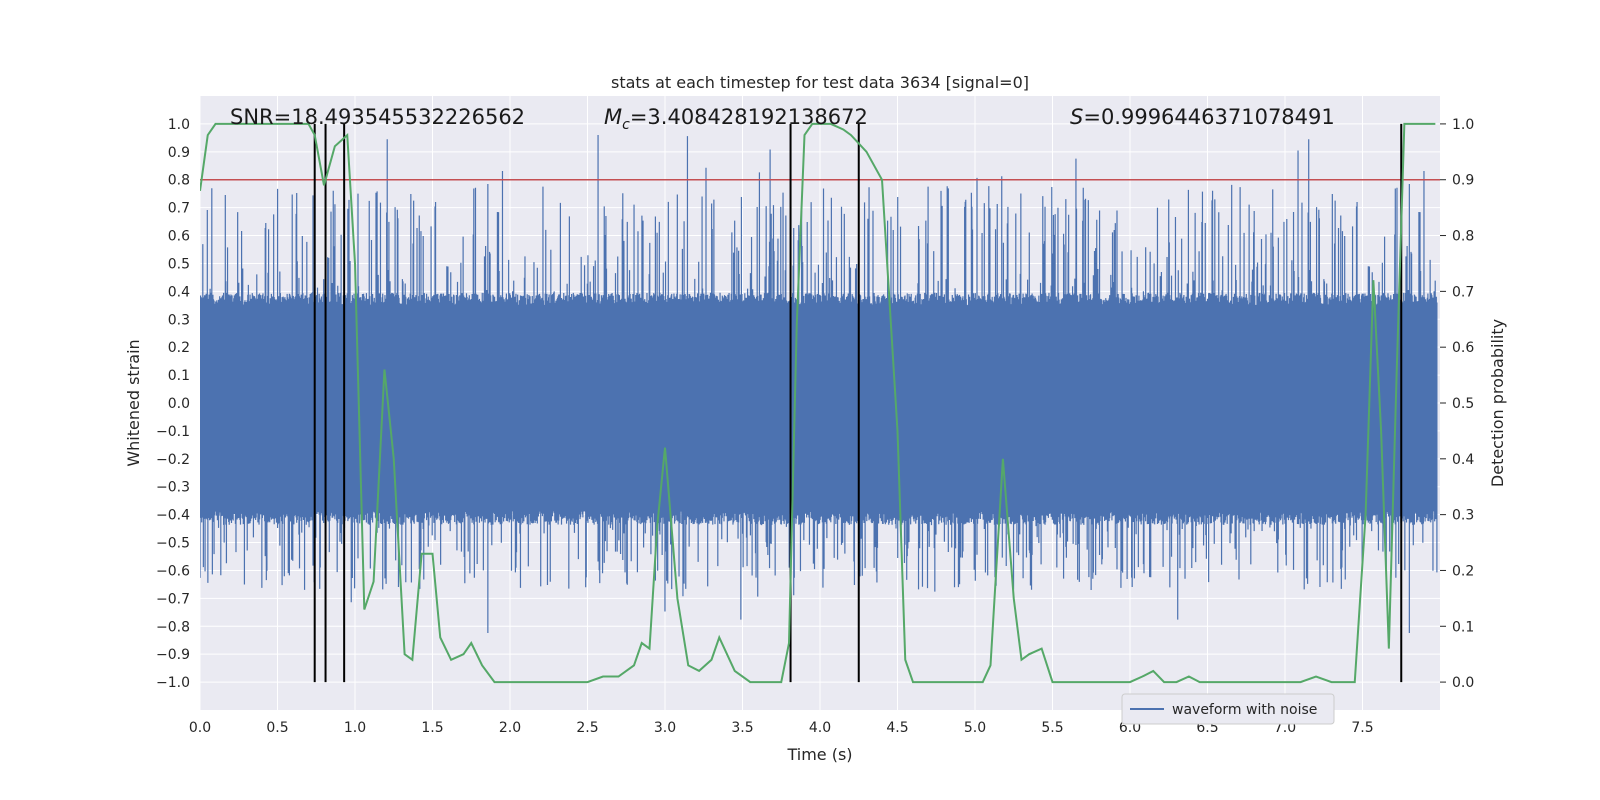  What do you see at coordinates (975, 728) in the screenshot?
I see `x-tick-label: 5.0` at bounding box center [975, 728].